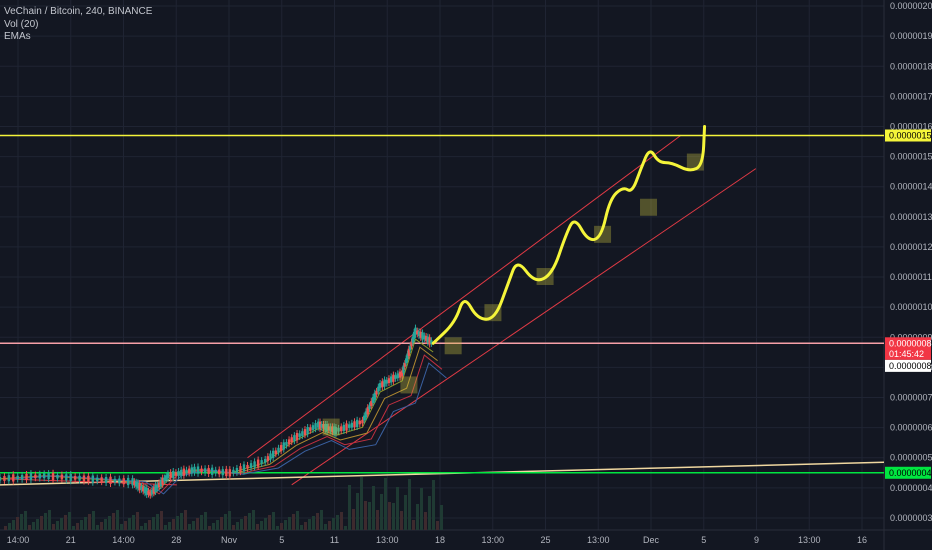 The height and width of the screenshot is (550, 932). Describe the element at coordinates (71, 540) in the screenshot. I see `x-tick-label: 21` at that location.